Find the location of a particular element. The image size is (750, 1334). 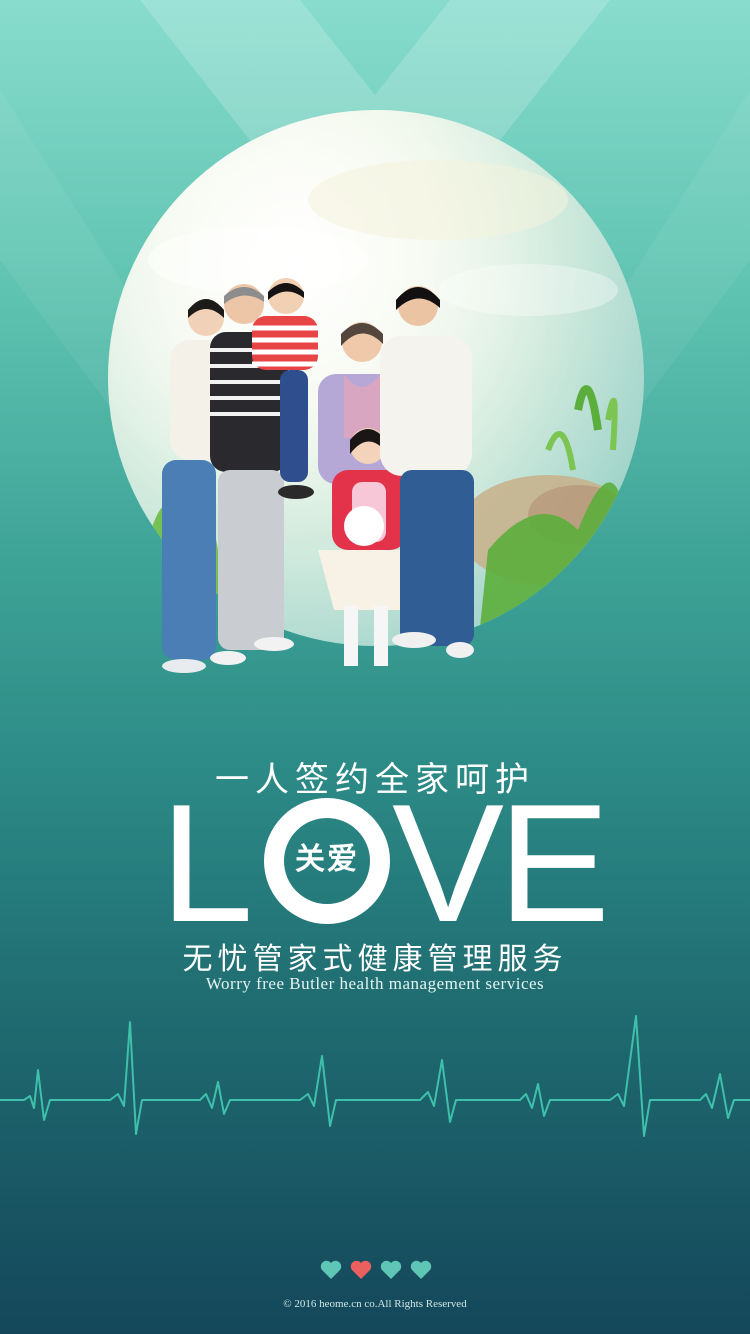

tagline: 一人签约全家呵护 is located at coordinates (375, 780).